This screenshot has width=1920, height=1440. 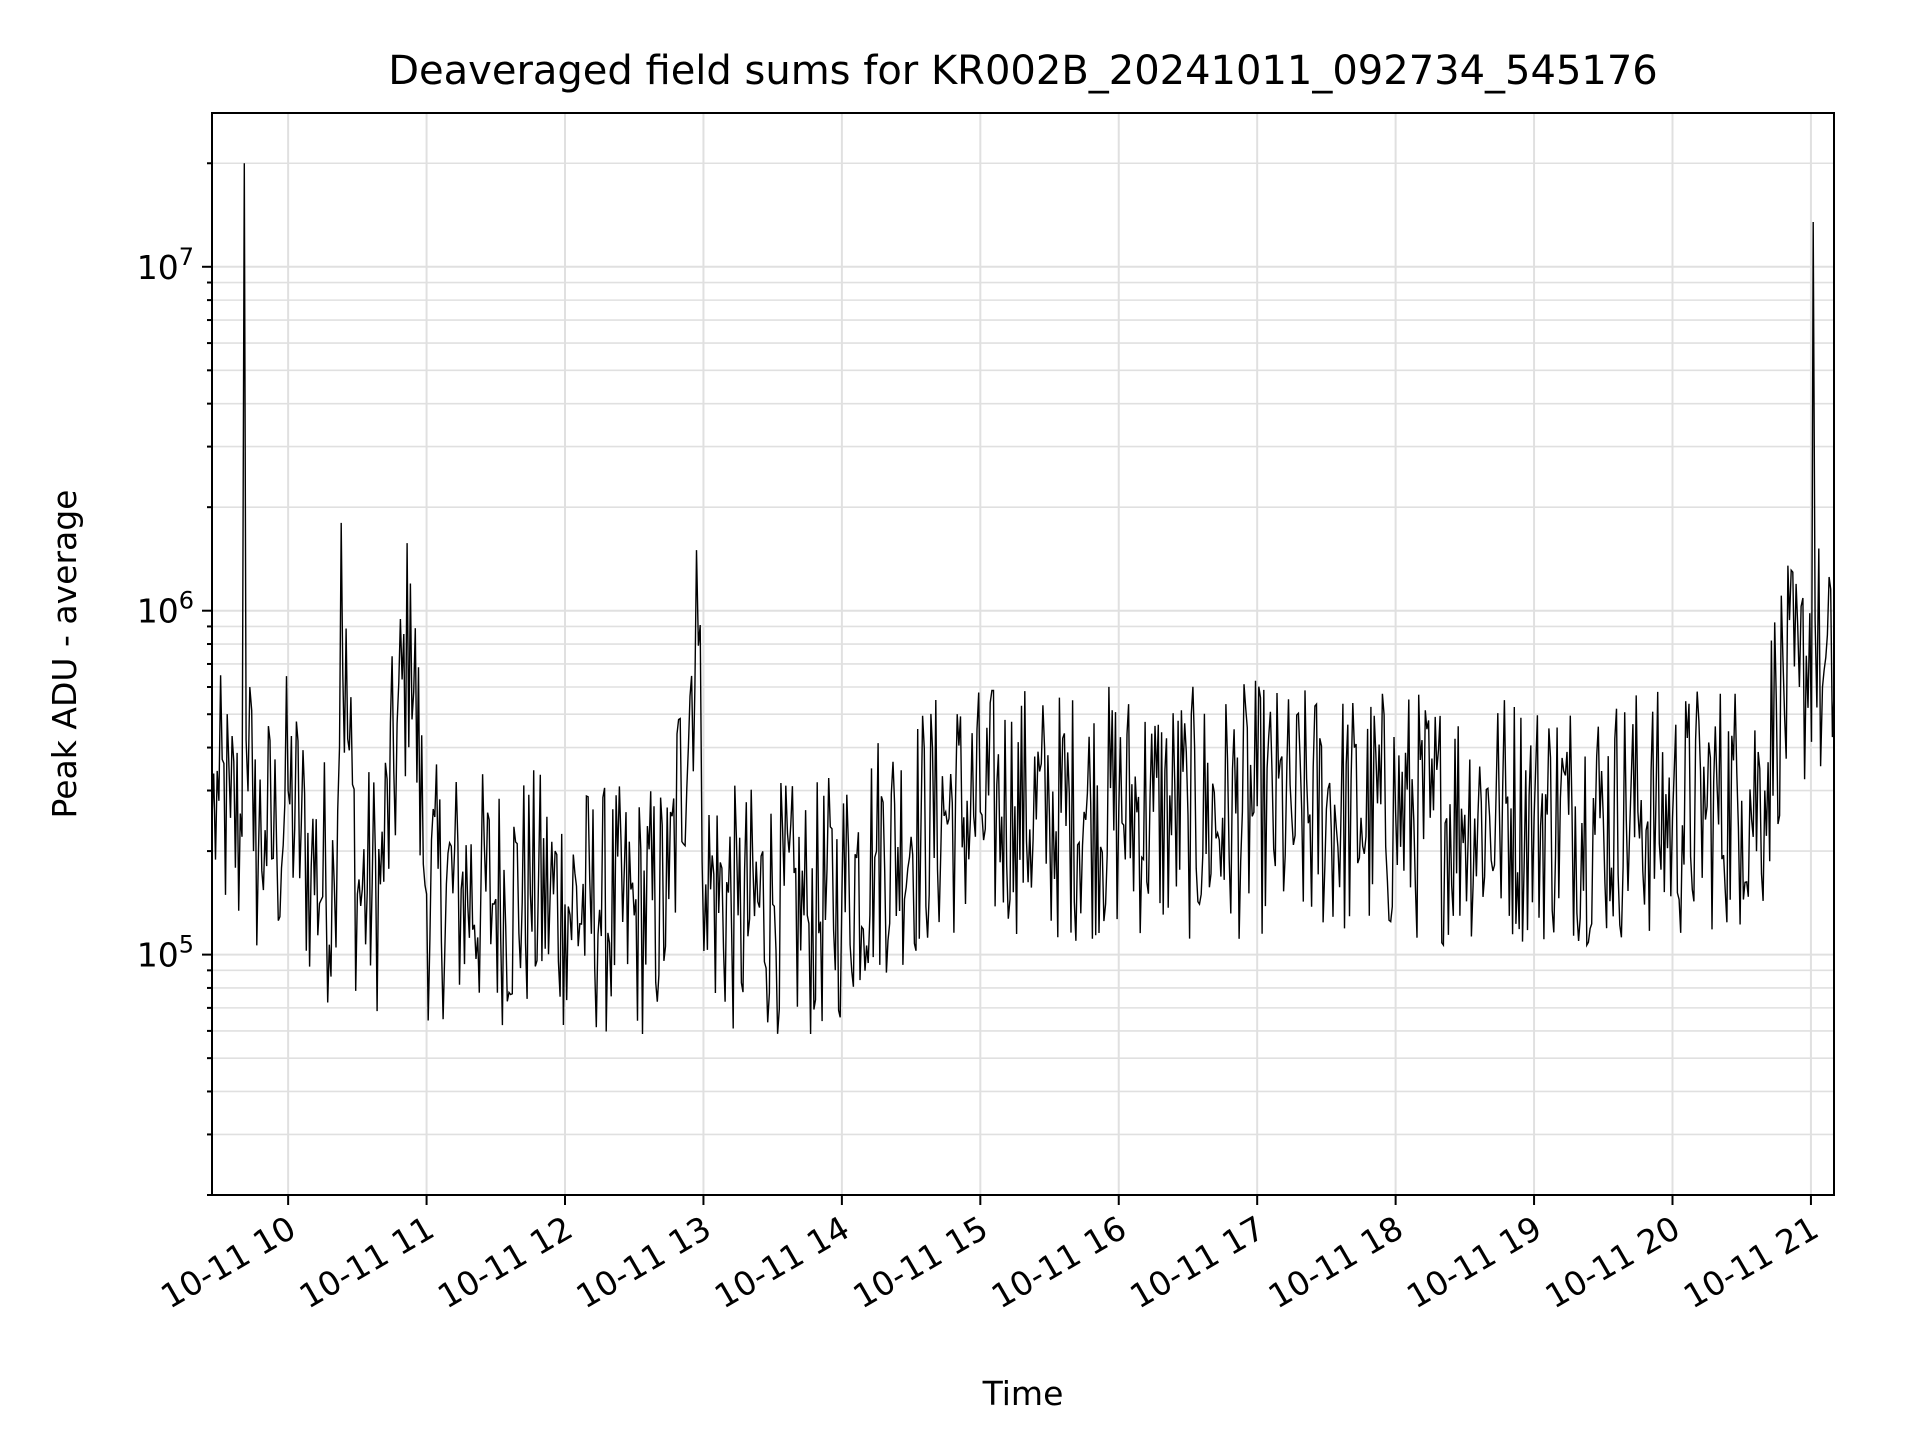 What do you see at coordinates (165, 265) in the screenshot?
I see `y-tick-label: 10⁷` at bounding box center [165, 265].